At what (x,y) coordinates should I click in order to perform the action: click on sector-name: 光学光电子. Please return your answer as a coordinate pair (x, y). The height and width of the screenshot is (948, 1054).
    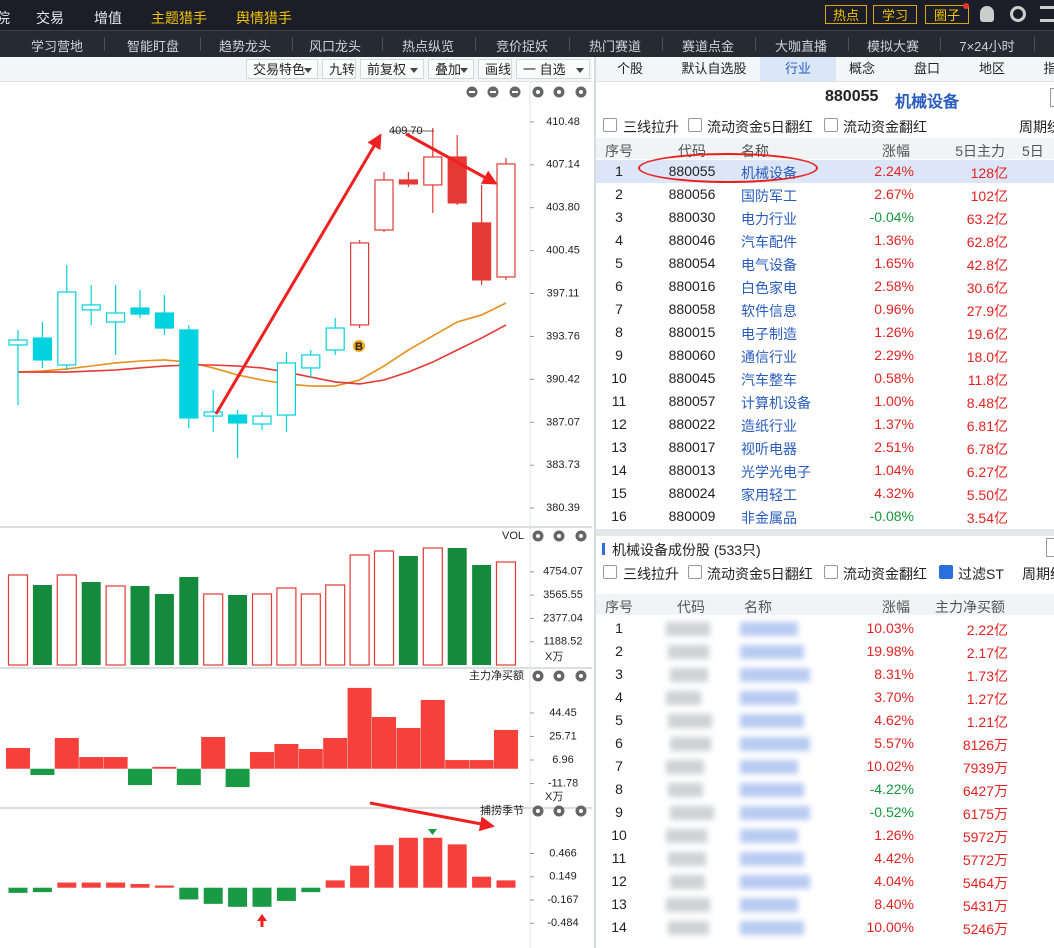
    Looking at the image, I should click on (776, 472).